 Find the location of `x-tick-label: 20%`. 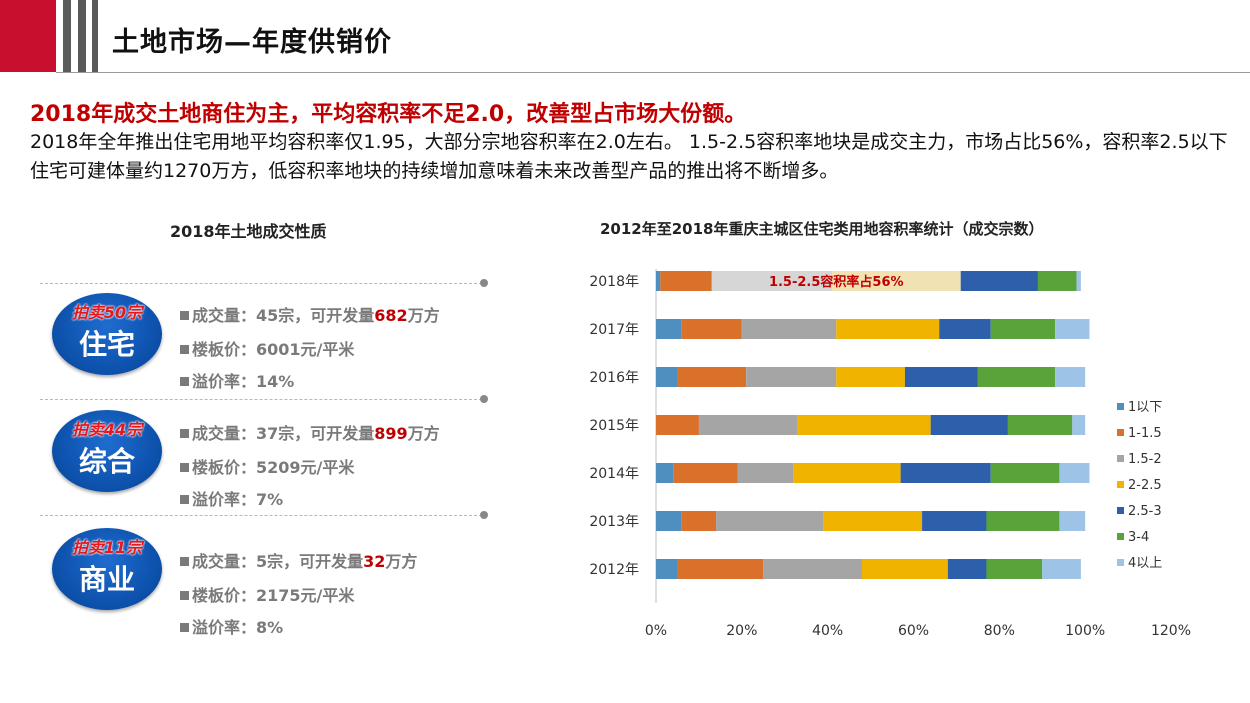

x-tick-label: 20% is located at coordinates (741, 631).